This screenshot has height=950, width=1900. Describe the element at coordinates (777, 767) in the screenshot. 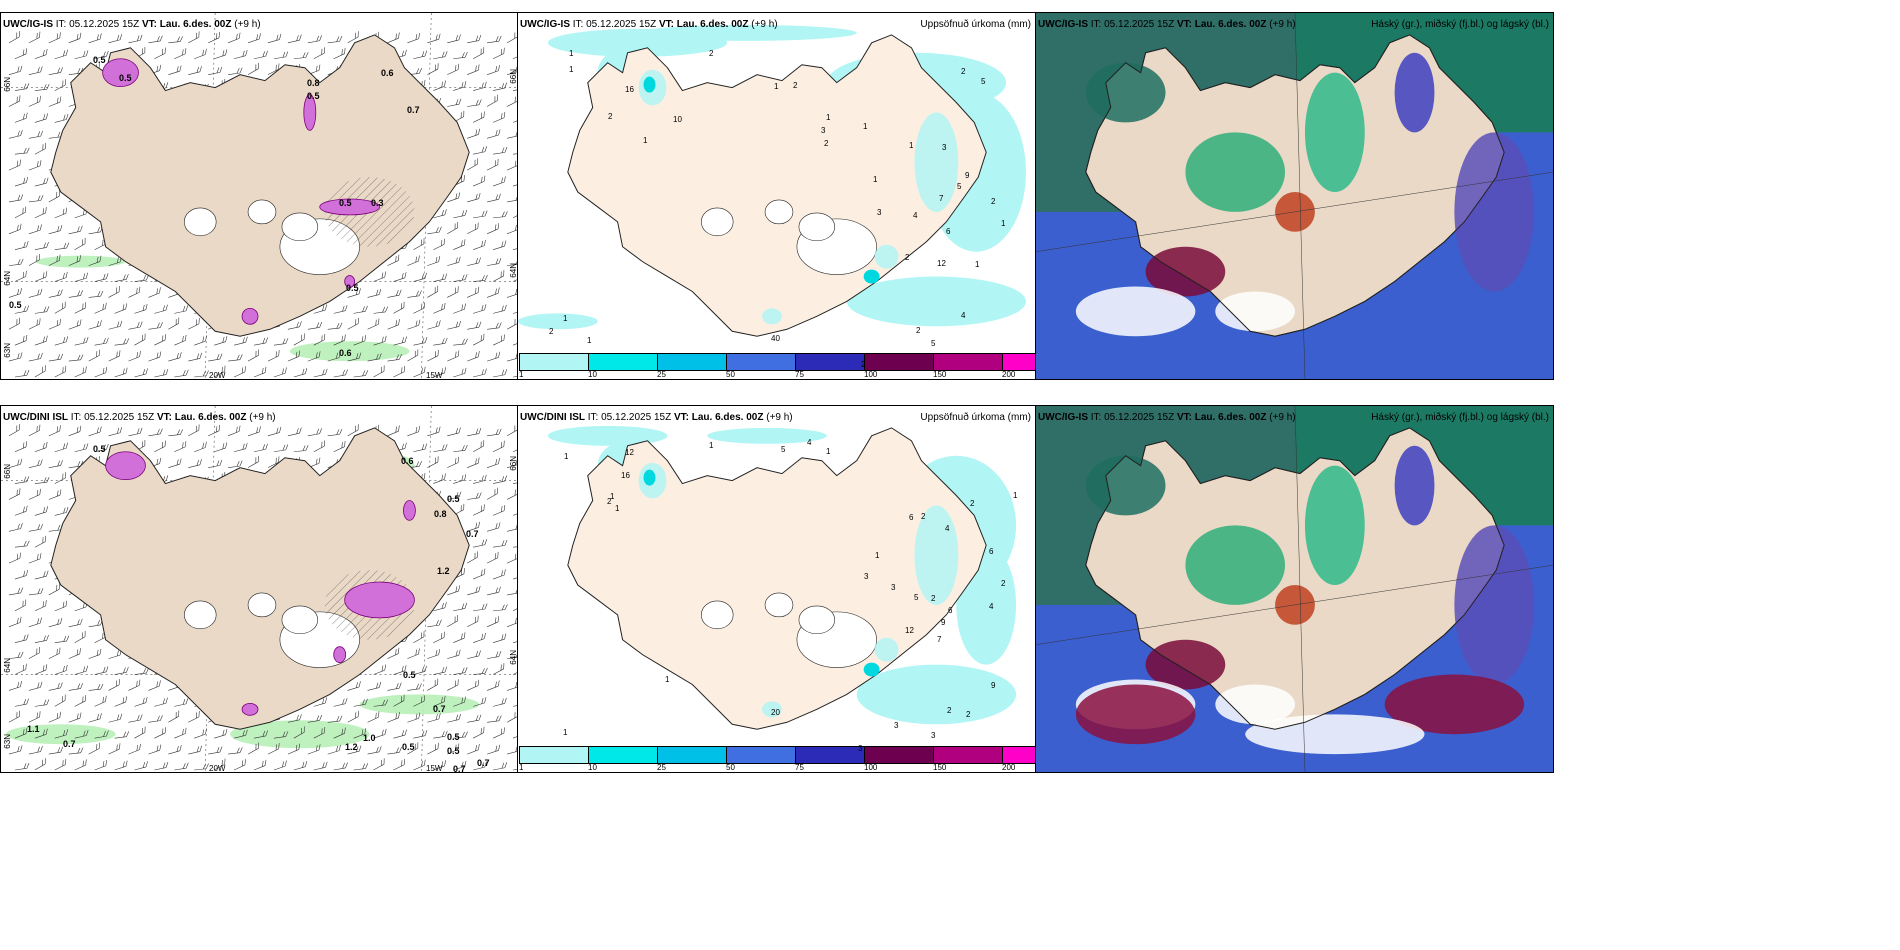

I see `precip-legend-ticks: 110255075100150200400` at that location.